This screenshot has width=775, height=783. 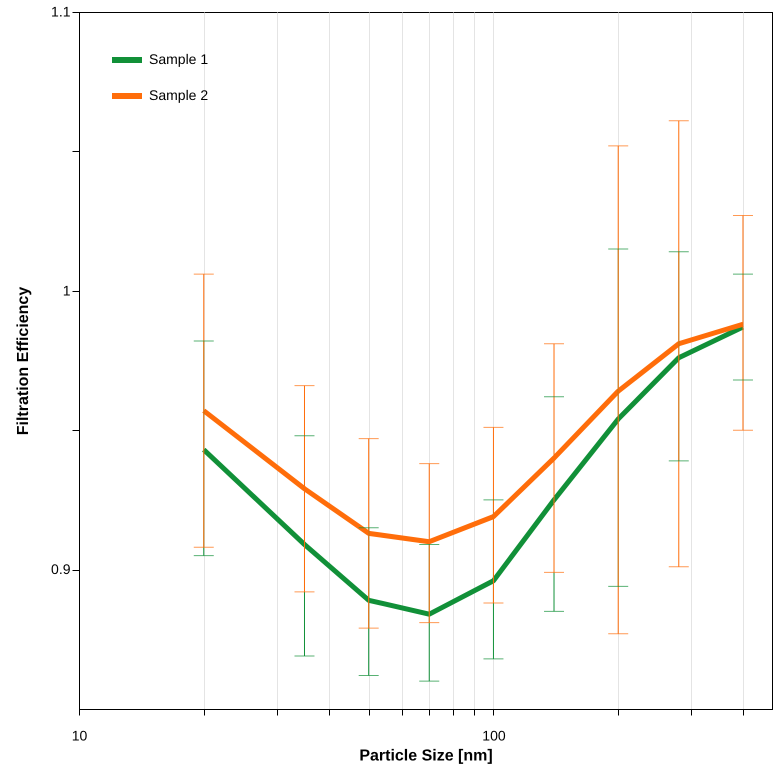 I want to click on y-tick-label: 1.1, so click(x=61, y=12).